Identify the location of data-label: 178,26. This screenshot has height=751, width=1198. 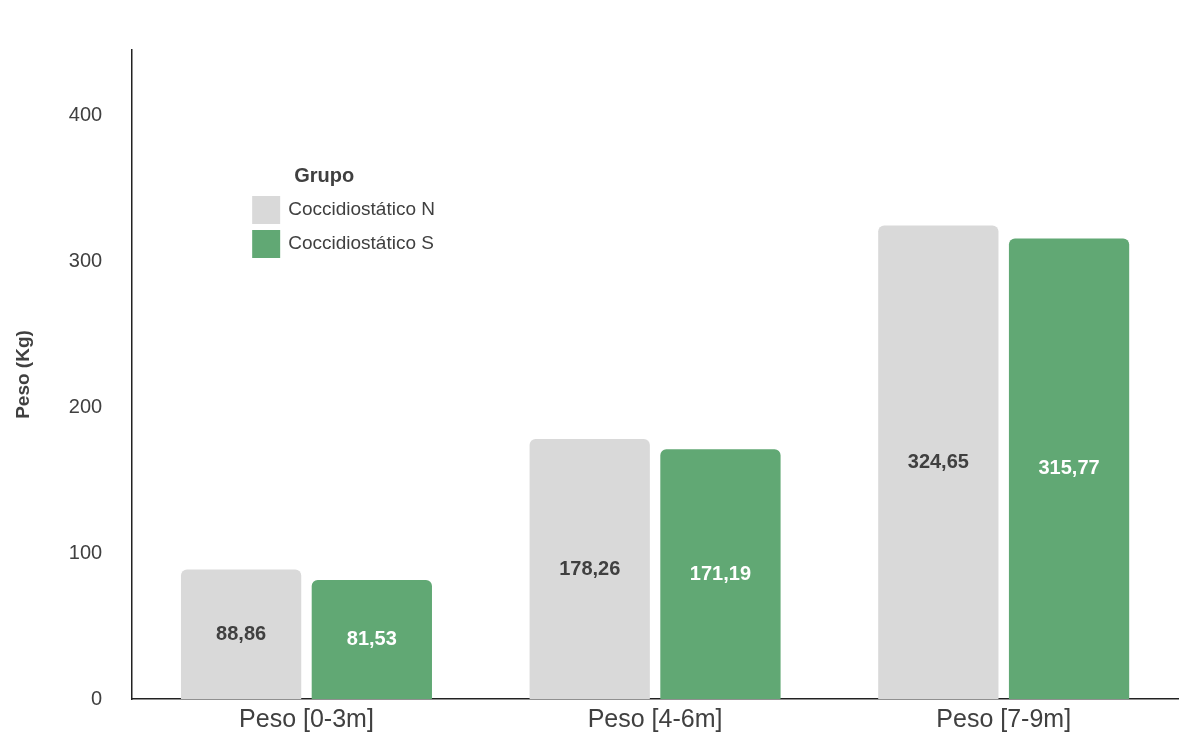
(590, 567).